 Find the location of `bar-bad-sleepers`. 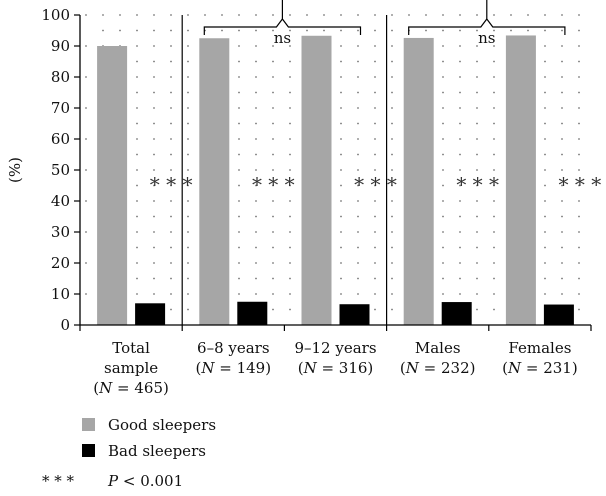

bar-bad-sleepers is located at coordinates (150, 314).